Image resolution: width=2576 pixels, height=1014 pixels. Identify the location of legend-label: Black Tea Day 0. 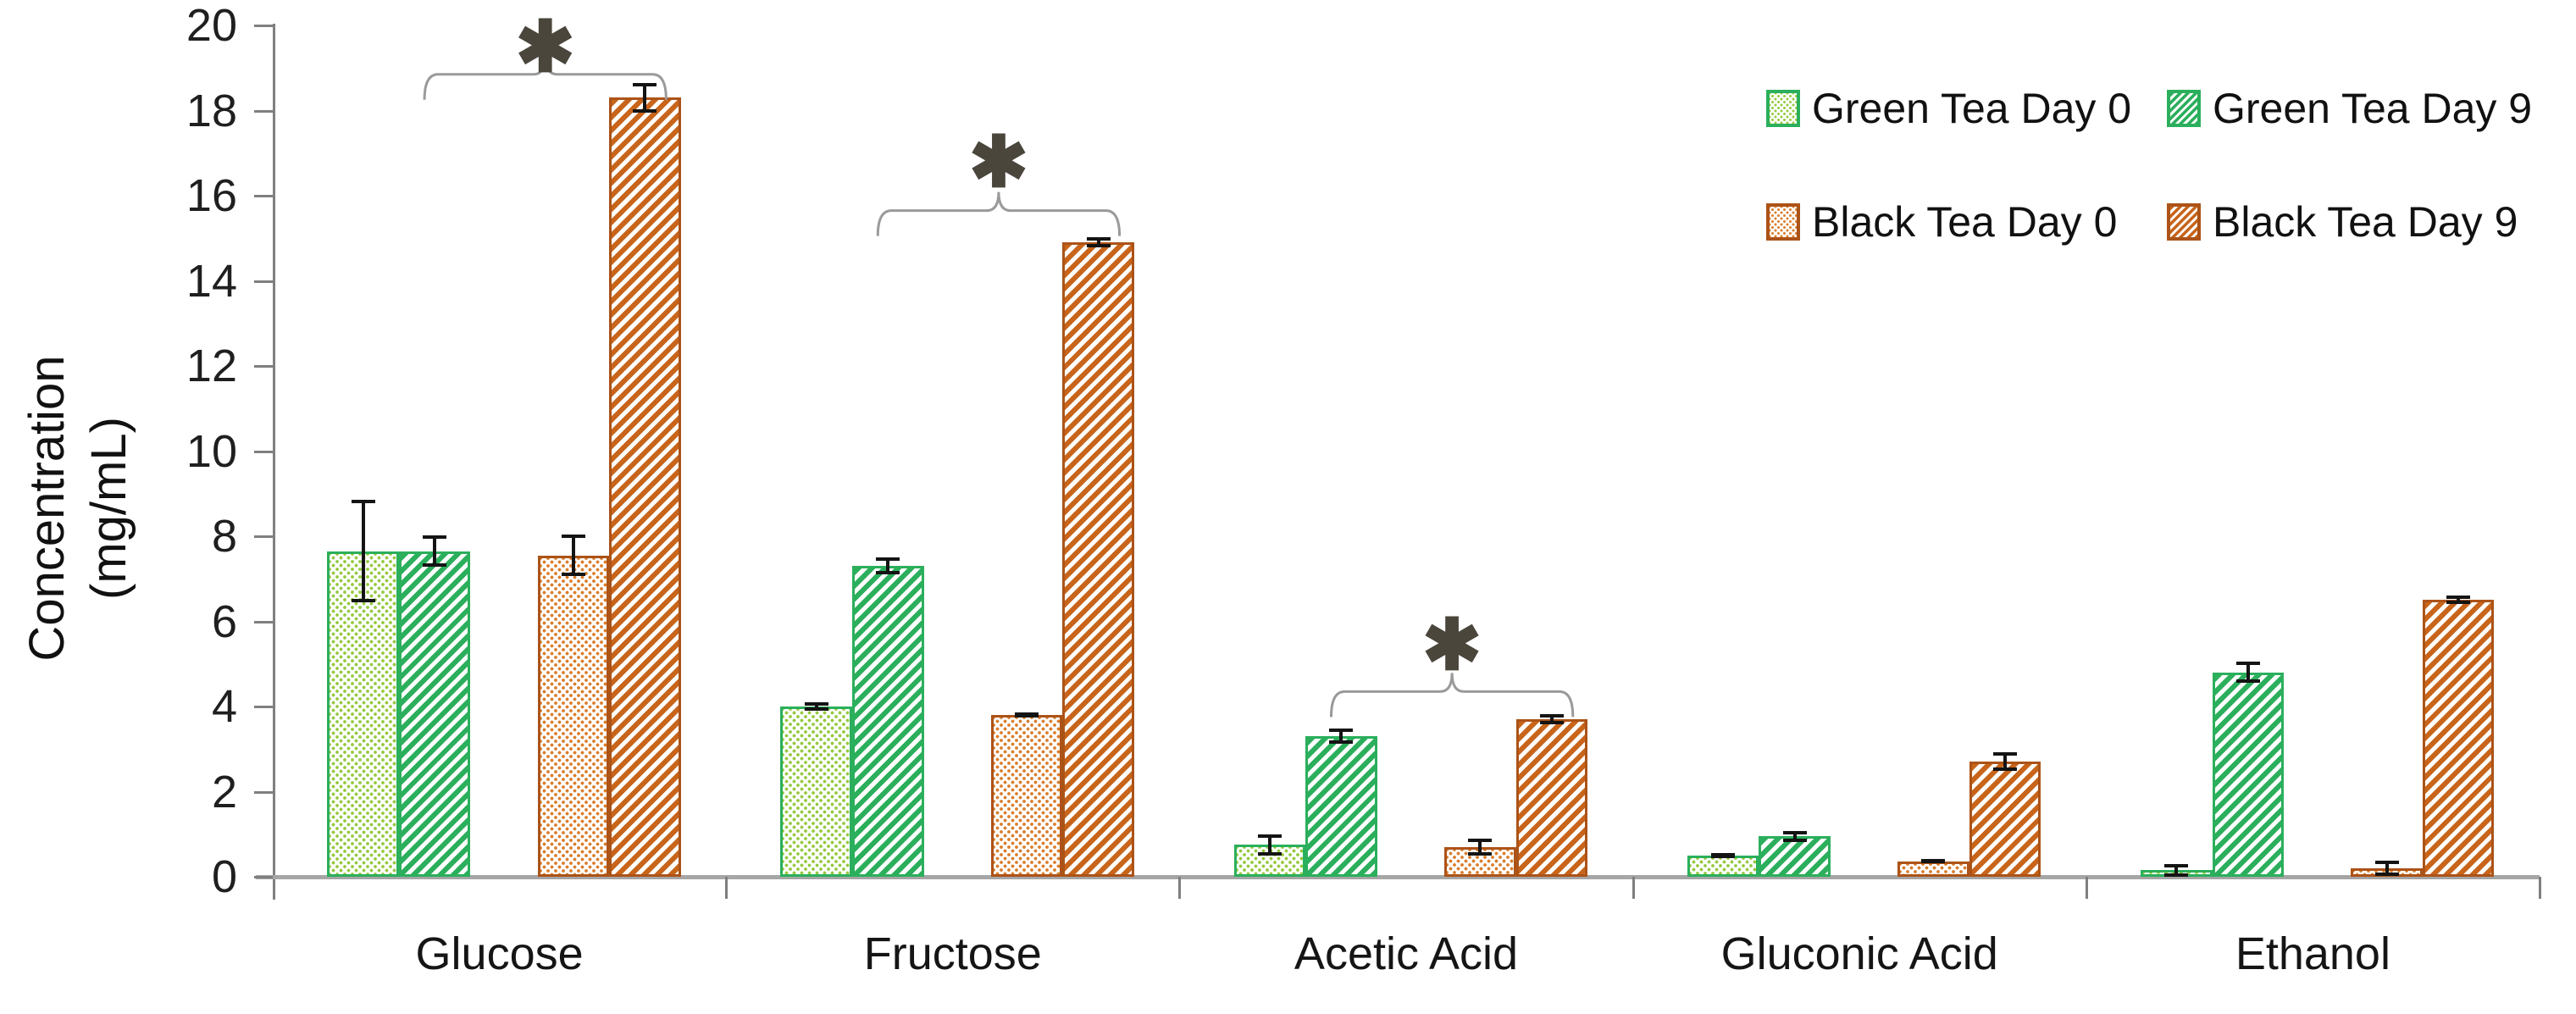
(1965, 222).